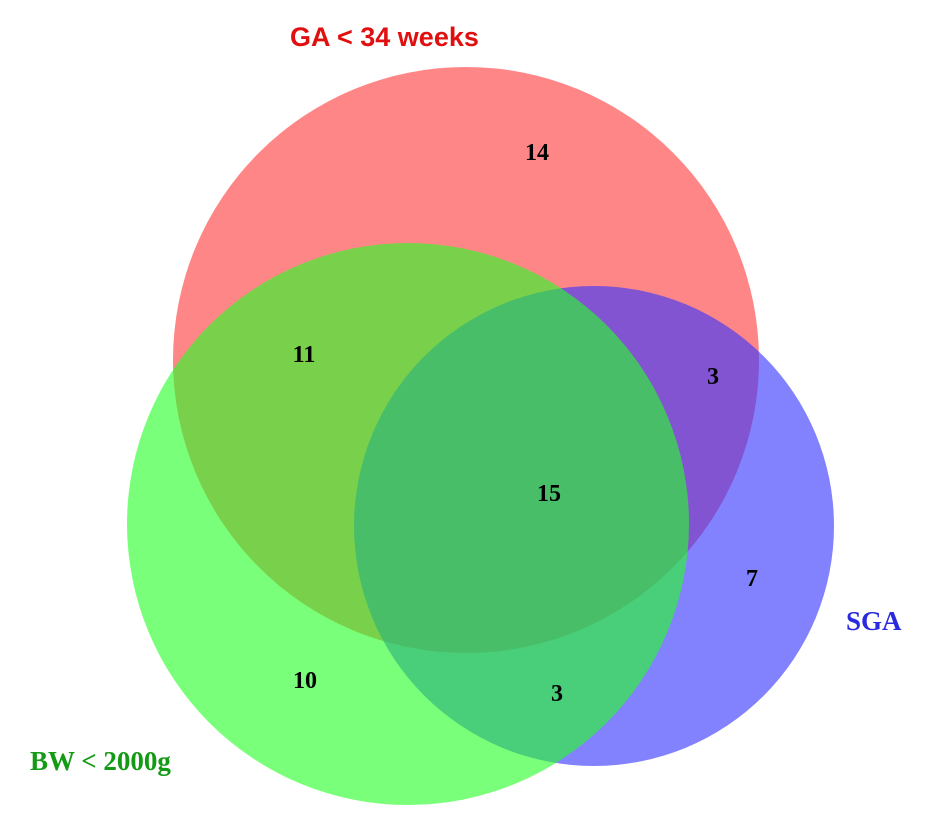 This screenshot has height=827, width=945. I want to click on count-all-three: 15, so click(549, 494).